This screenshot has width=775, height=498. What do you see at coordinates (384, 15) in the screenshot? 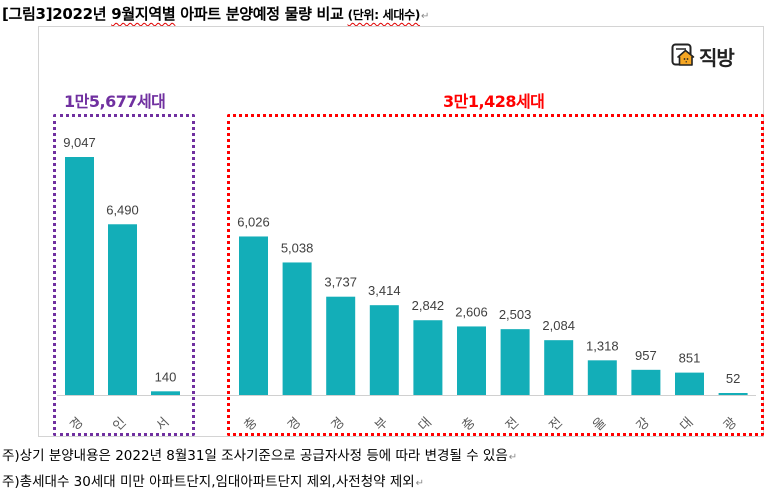
I see `figure-title-unit: (단위: 세대수)` at bounding box center [384, 15].